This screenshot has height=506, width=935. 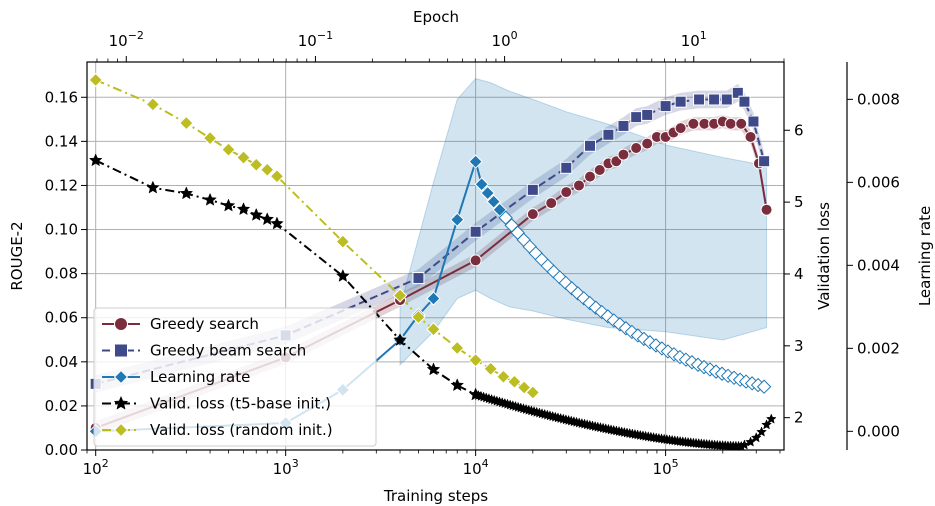 What do you see at coordinates (878, 265) in the screenshot?
I see `y-lr-tick-label: 0.004` at bounding box center [878, 265].